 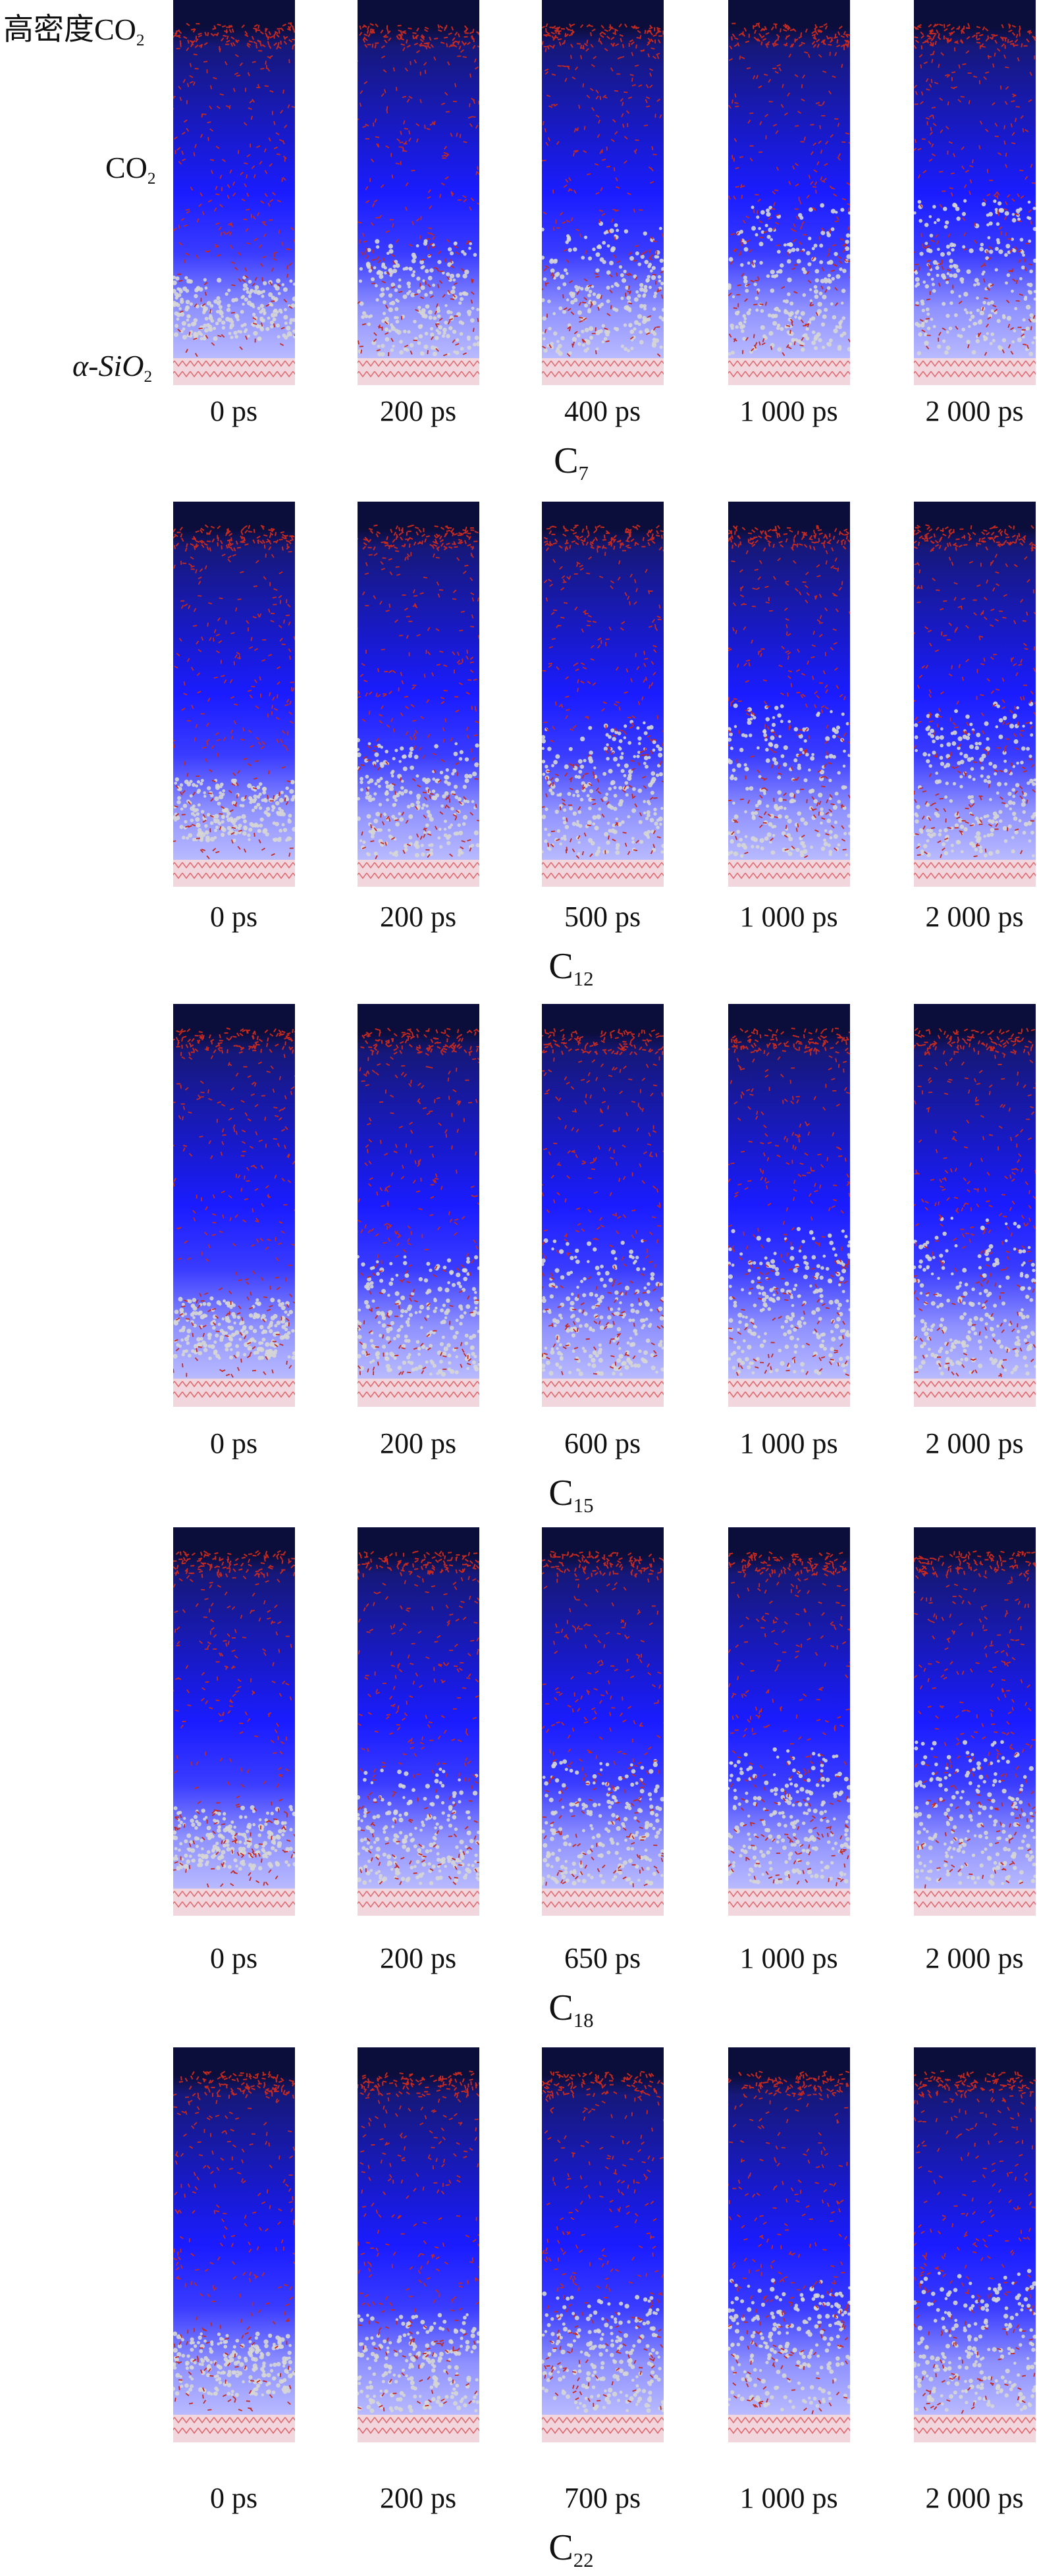 What do you see at coordinates (789, 203) in the screenshot?
I see `molecule-snapshot` at bounding box center [789, 203].